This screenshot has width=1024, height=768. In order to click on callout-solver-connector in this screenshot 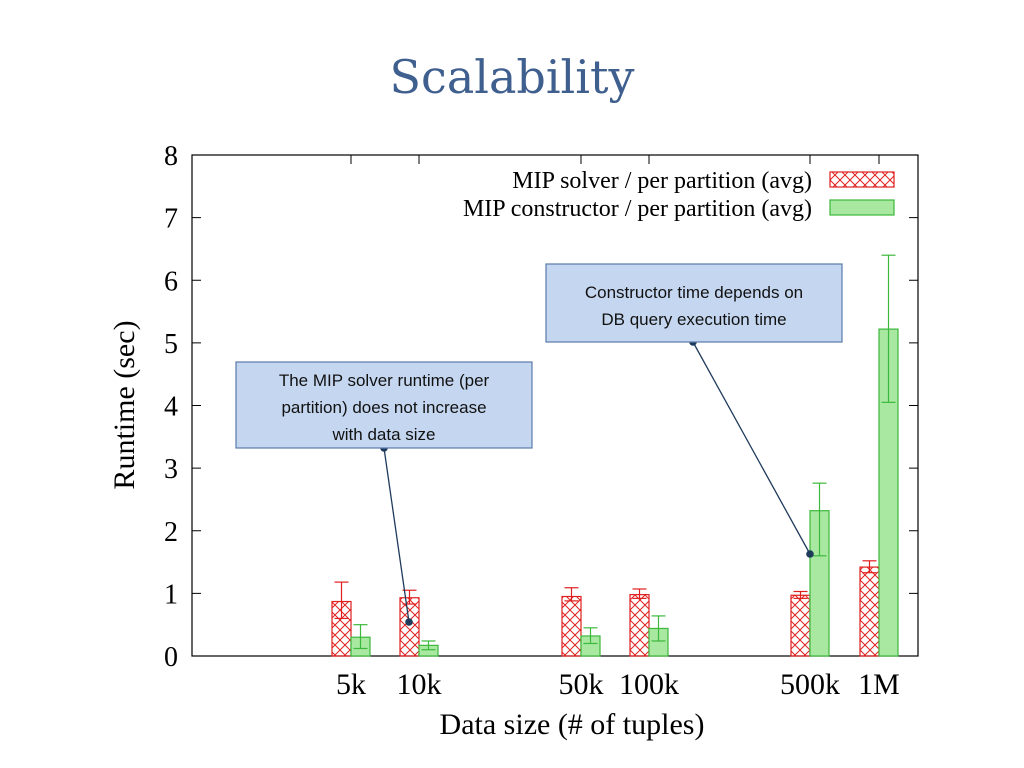, I will do `click(396, 535)`.